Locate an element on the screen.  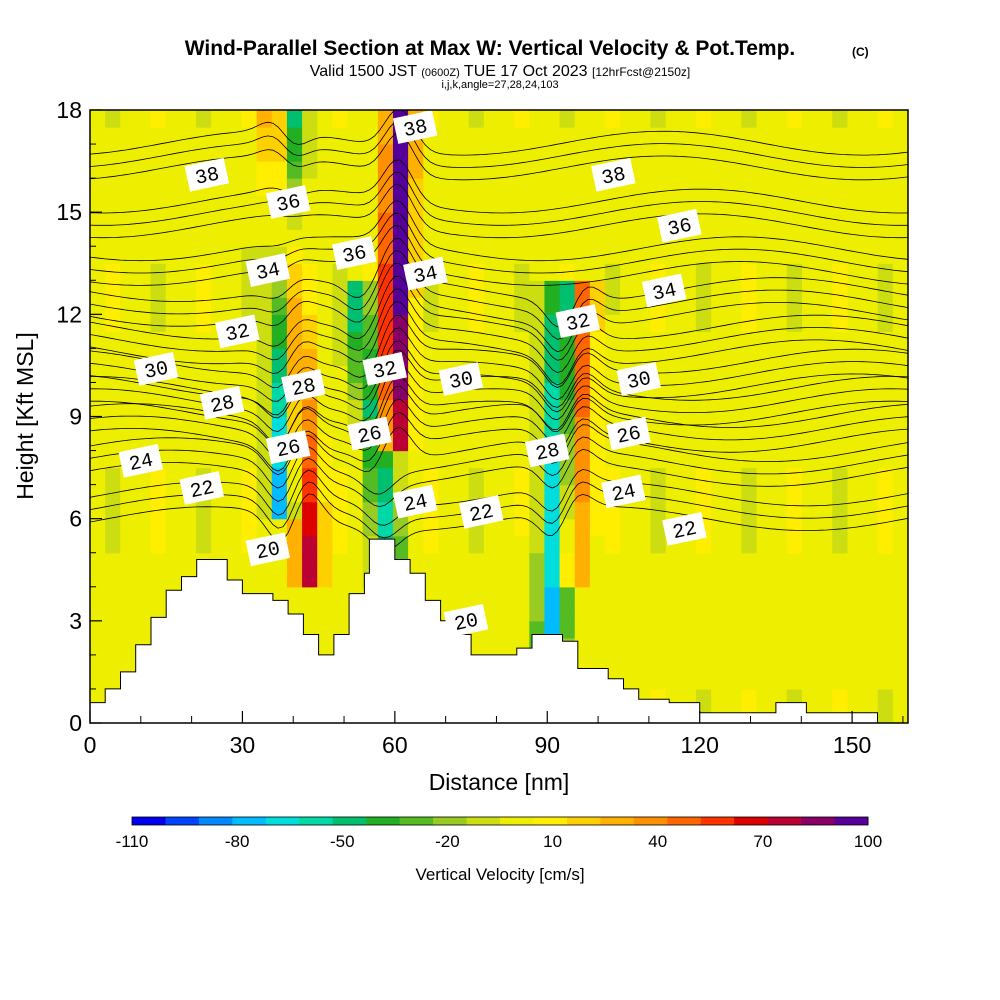
colorbar-swatch is located at coordinates (517, 821).